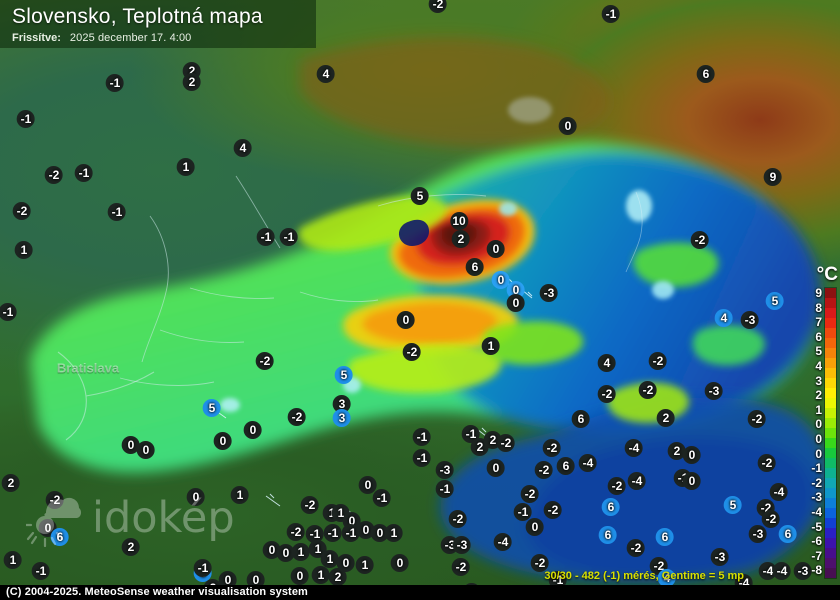  What do you see at coordinates (342, 404) in the screenshot?
I see `station-marker: 3` at bounding box center [342, 404].